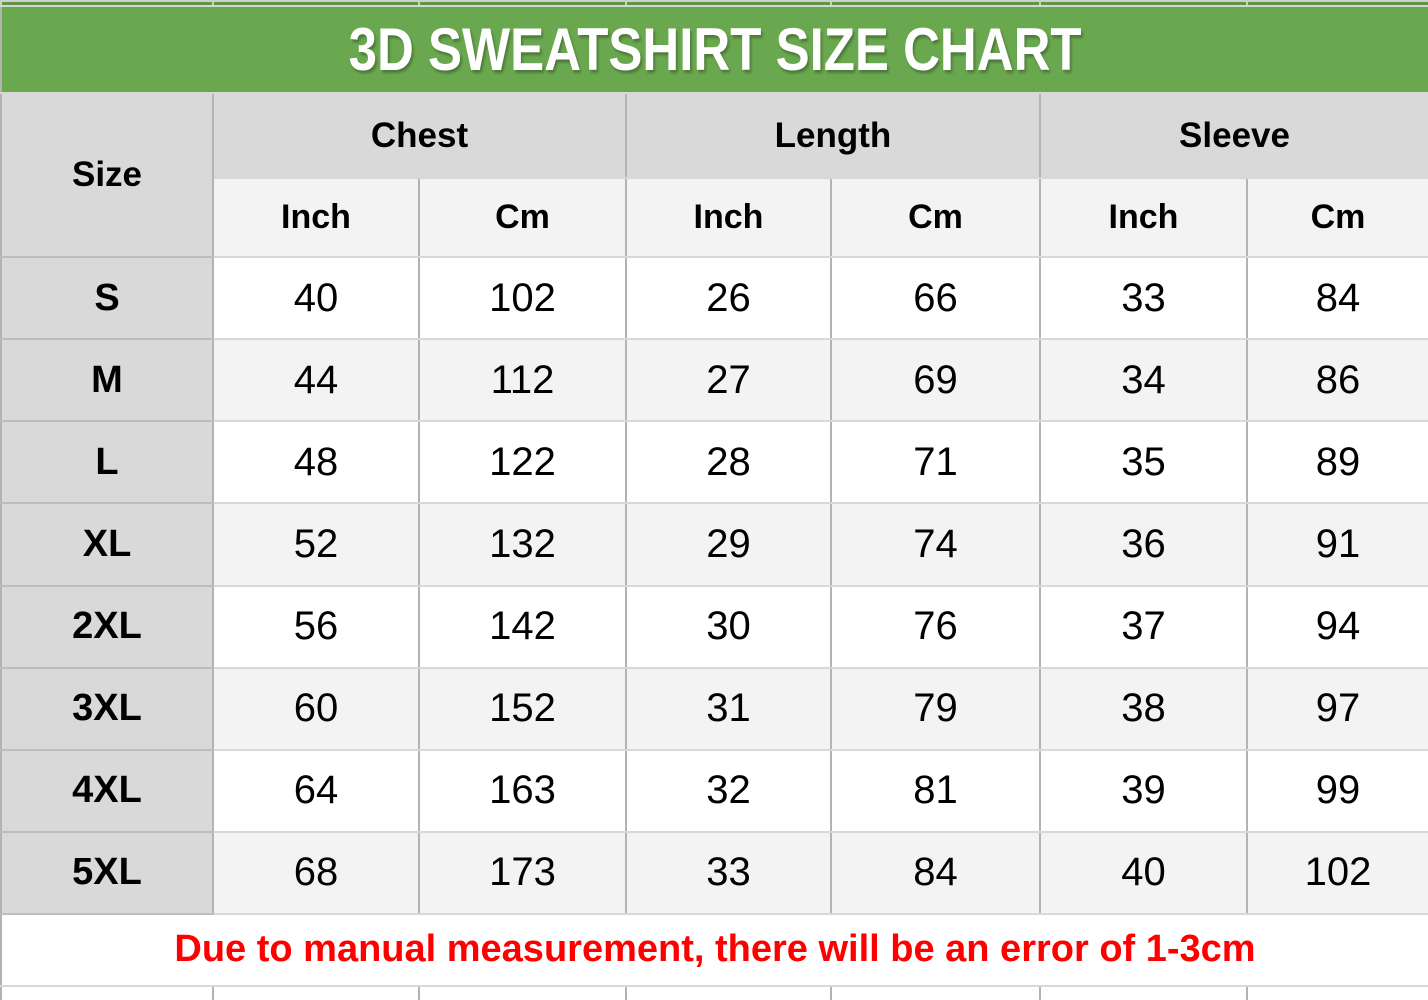 The image size is (1428, 1000). What do you see at coordinates (935, 708) in the screenshot?
I see `value-cell: 79` at bounding box center [935, 708].